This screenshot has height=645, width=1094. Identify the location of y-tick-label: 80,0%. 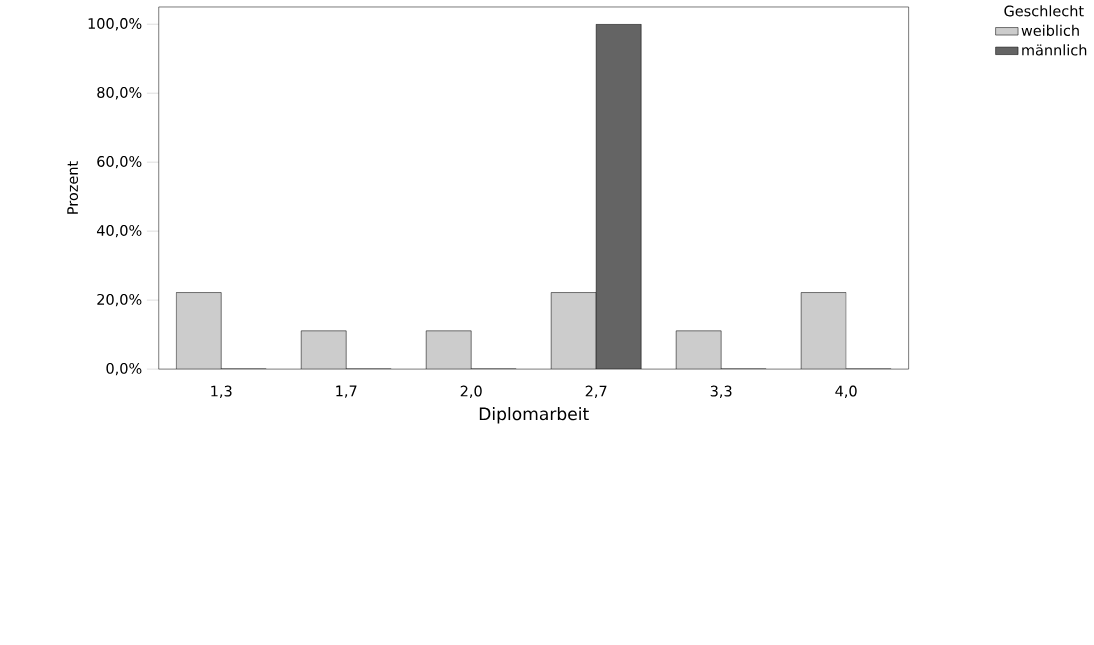
(119, 93).